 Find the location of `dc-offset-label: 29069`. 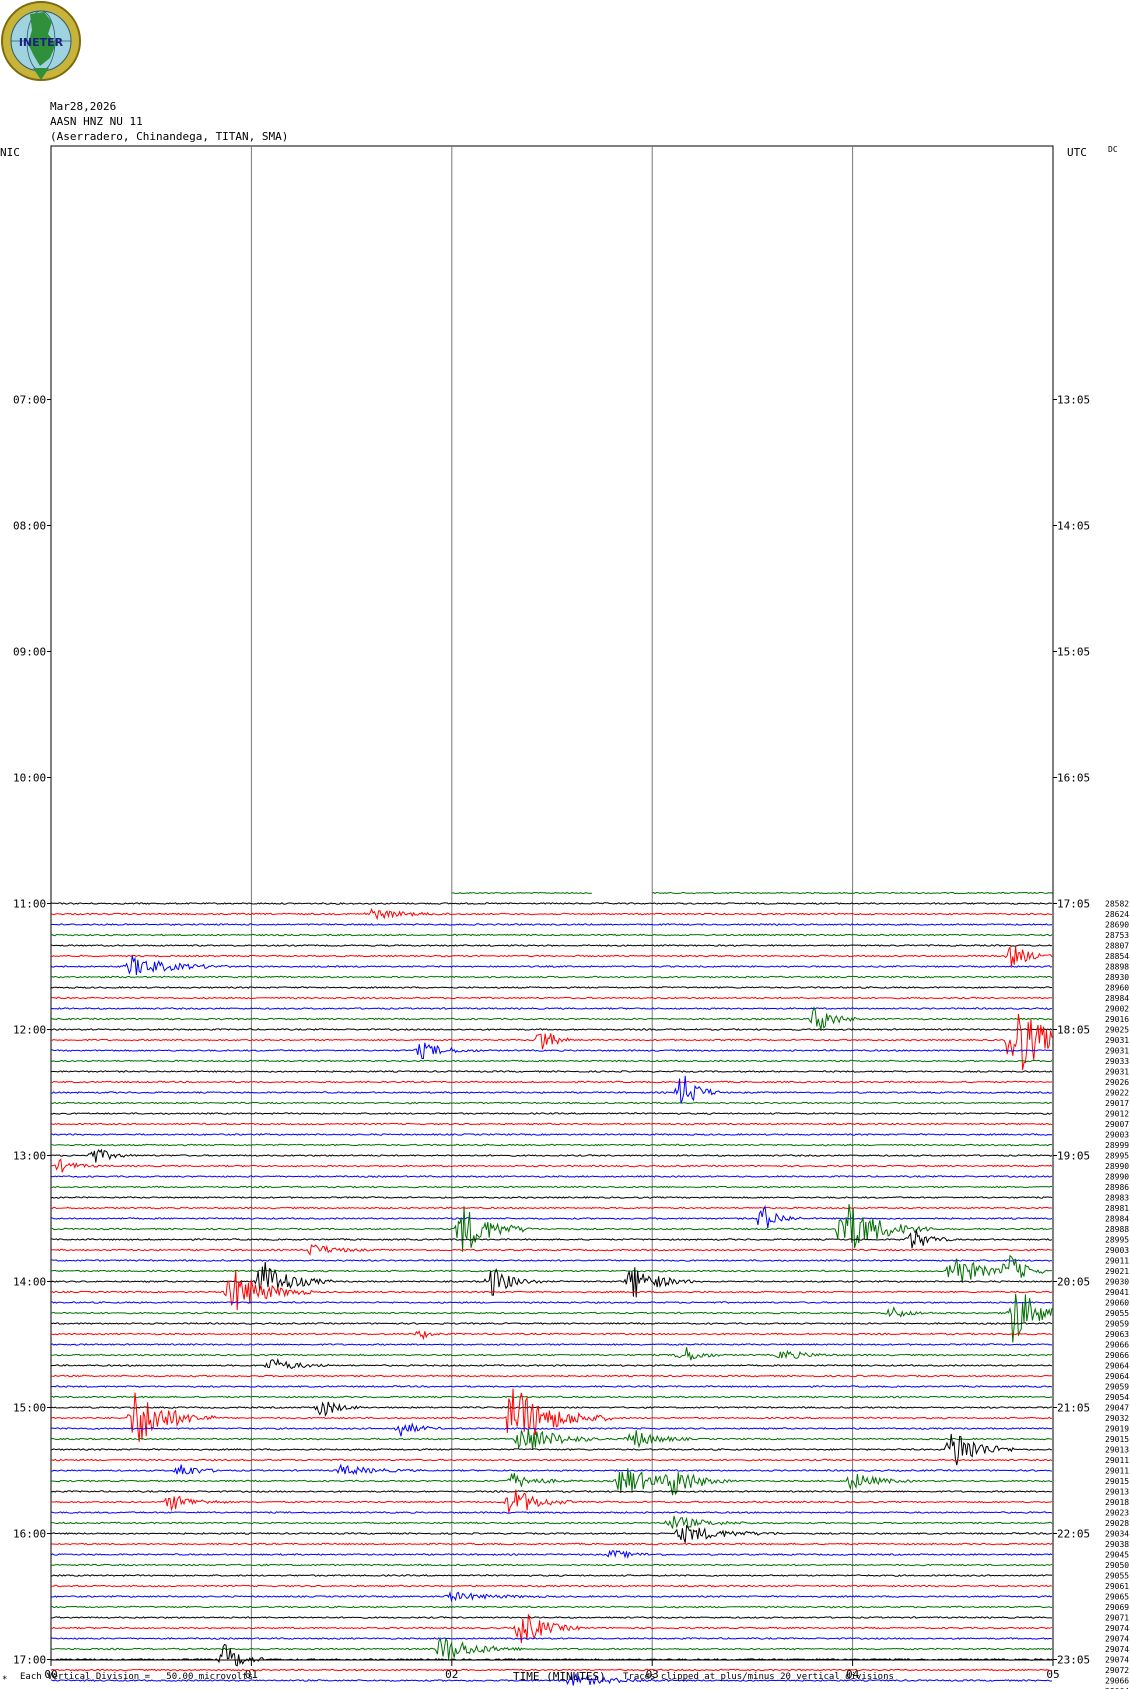

dc-offset-label: 29069 is located at coordinates (1117, 1607).